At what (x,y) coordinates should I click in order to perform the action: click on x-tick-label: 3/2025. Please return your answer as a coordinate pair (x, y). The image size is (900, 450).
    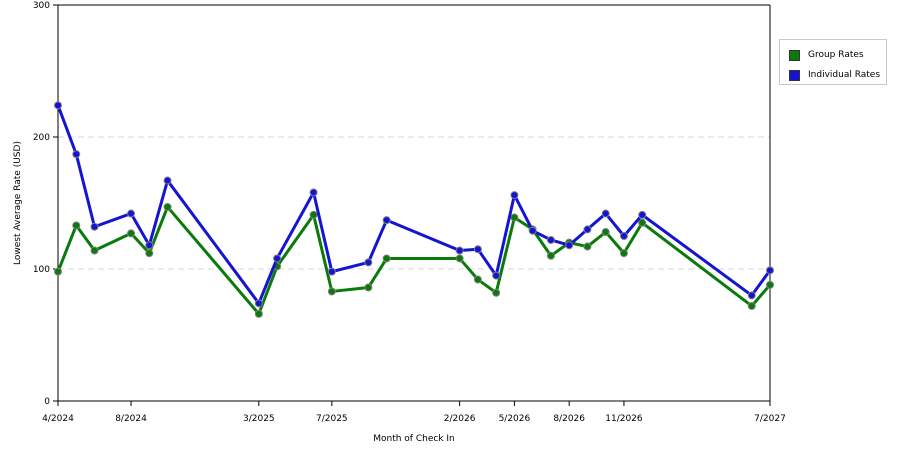
    Looking at the image, I should click on (259, 419).